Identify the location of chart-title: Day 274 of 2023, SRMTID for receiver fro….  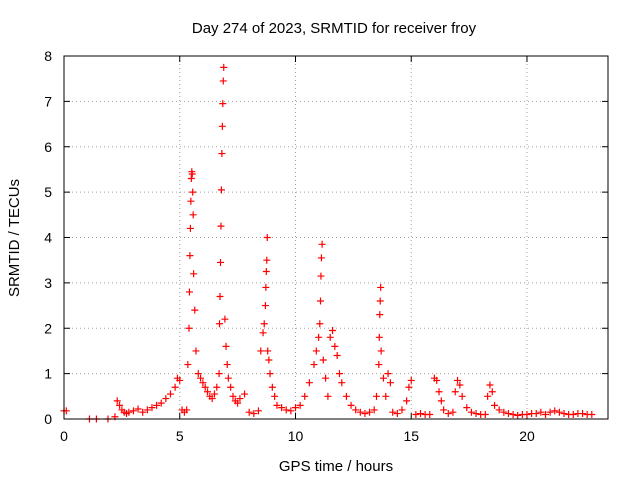
(334, 28).